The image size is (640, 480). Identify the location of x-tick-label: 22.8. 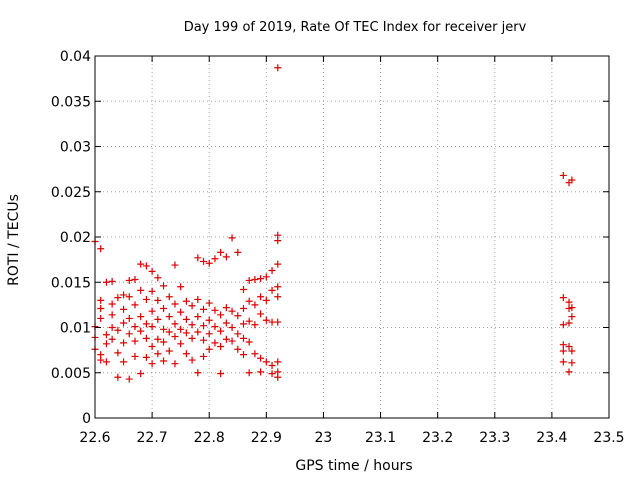
(209, 438).